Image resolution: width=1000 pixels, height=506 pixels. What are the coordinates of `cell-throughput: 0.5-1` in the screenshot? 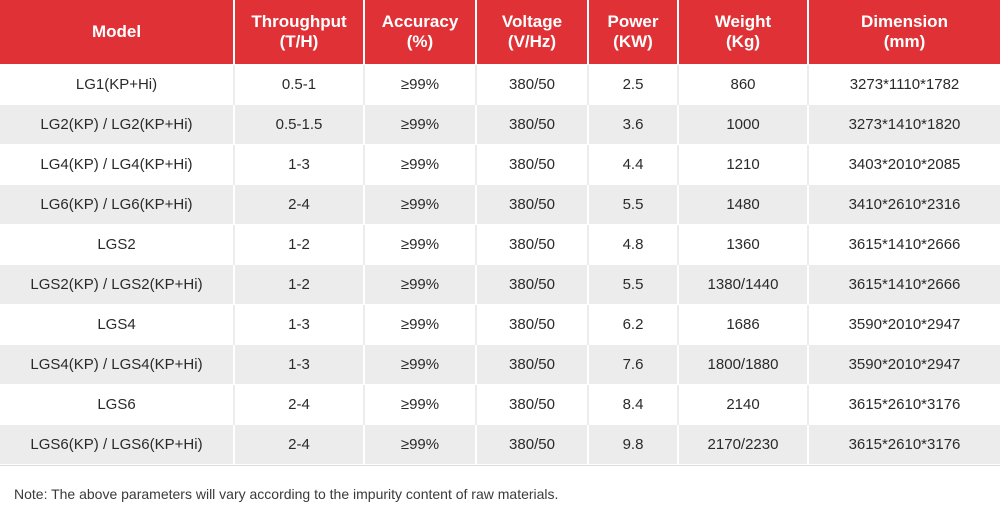 It's located at (299, 84).